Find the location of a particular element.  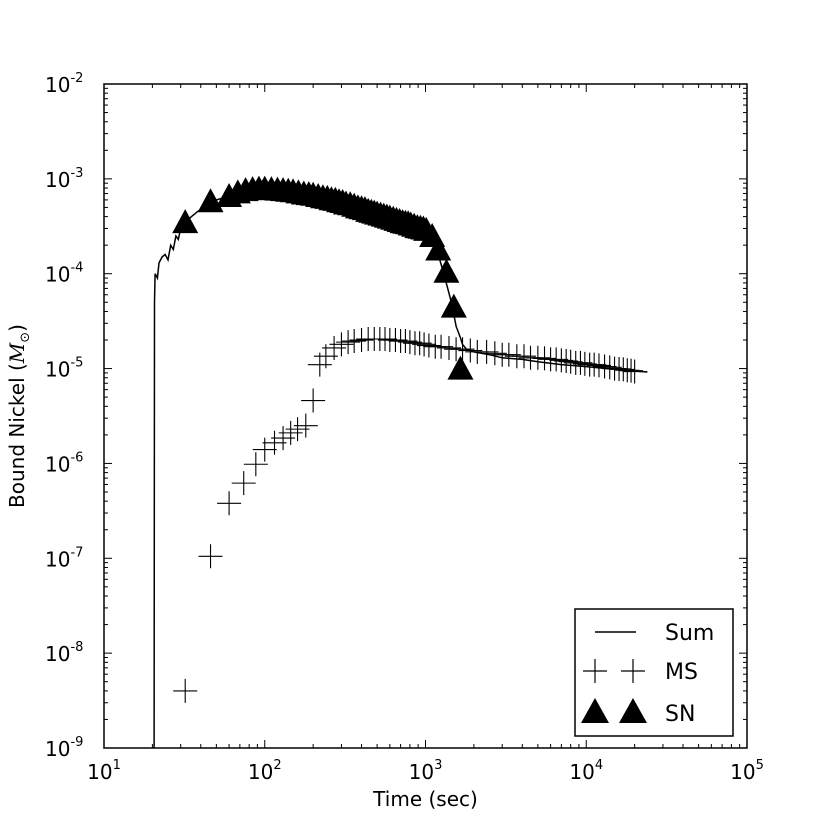

legend-label-sum: Sum is located at coordinates (689, 633).